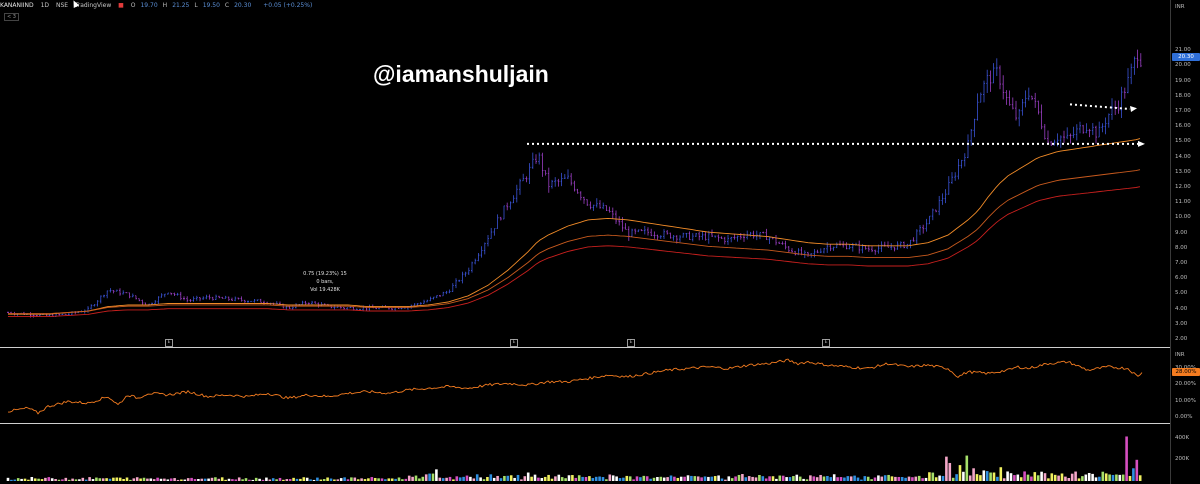 This screenshot has width=1200, height=484. What do you see at coordinates (585, 454) in the screenshot?
I see `volume-chart` at bounding box center [585, 454].